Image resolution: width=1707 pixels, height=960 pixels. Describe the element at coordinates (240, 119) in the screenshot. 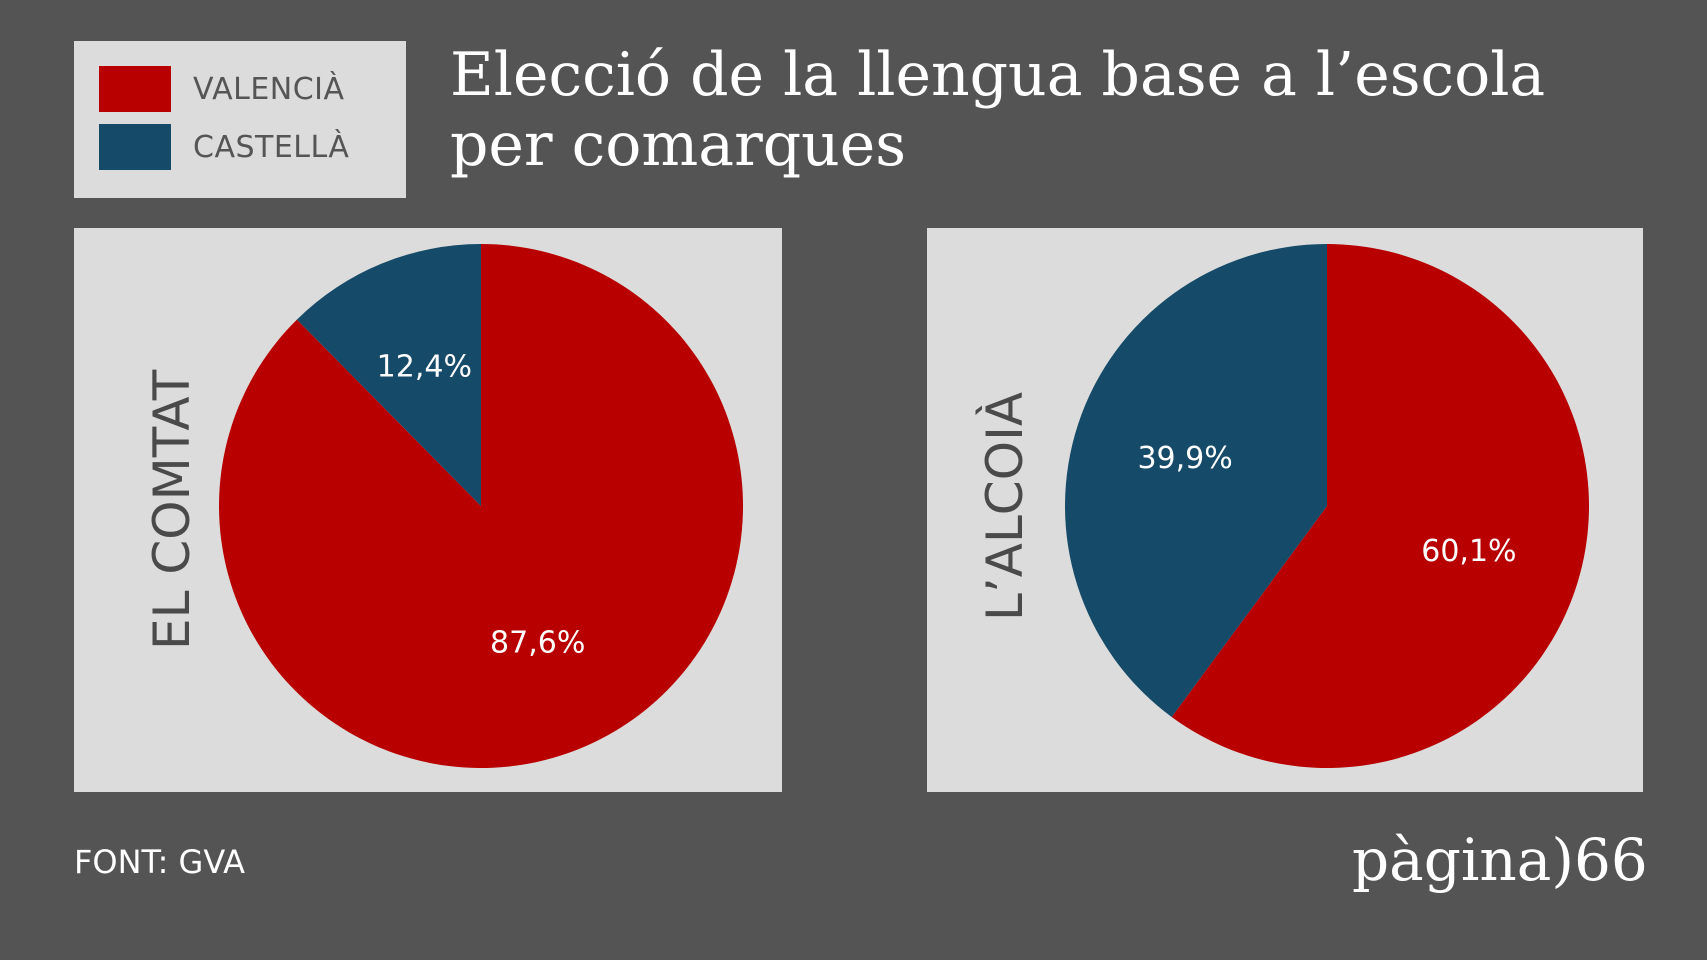

I see `legend: VALENCIÀ CASTELLÀ` at that location.